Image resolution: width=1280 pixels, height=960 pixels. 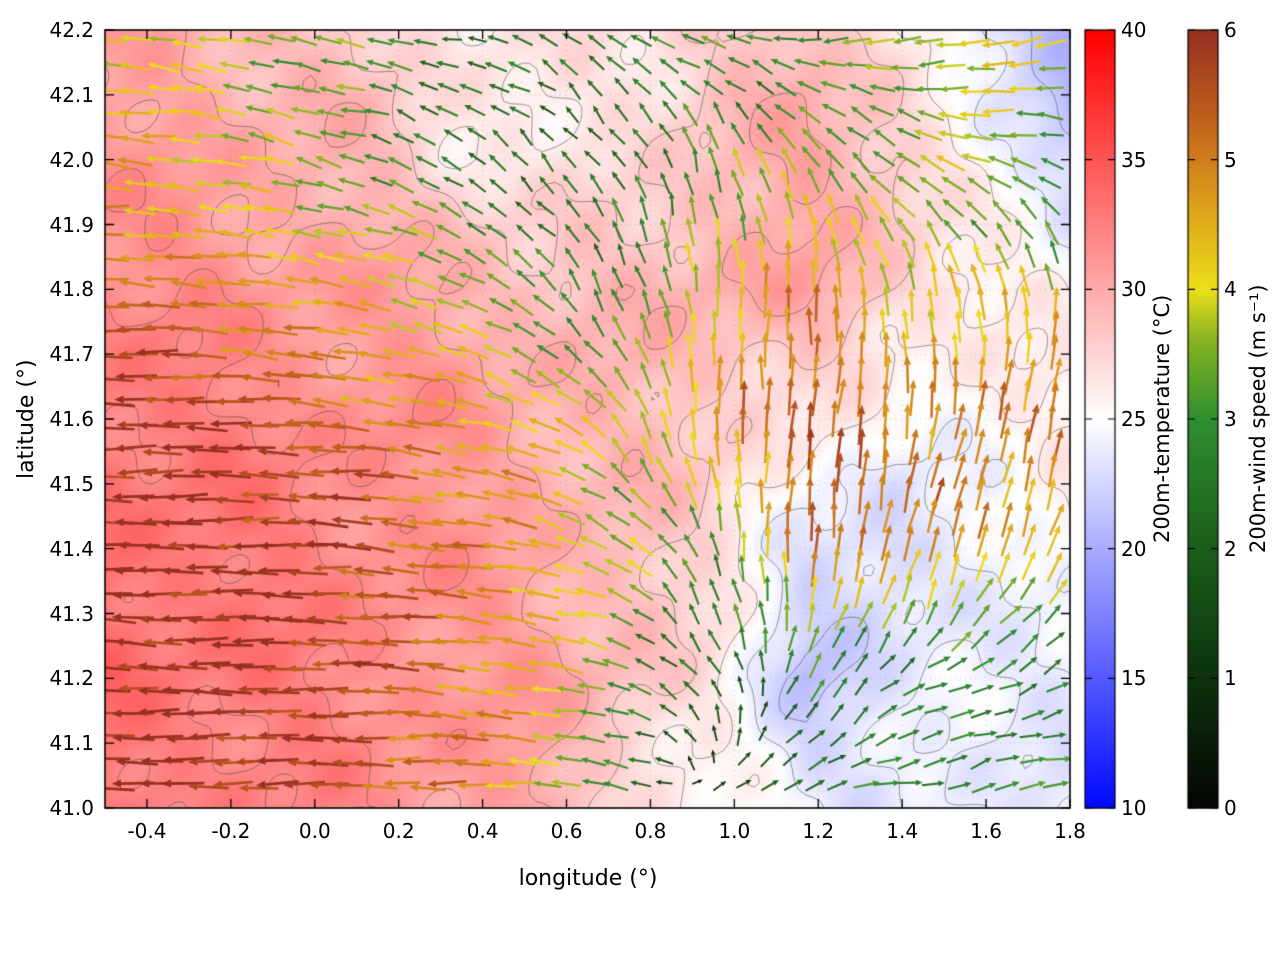 What do you see at coordinates (71, 678) in the screenshot?
I see `y-tick-label: 41.2` at bounding box center [71, 678].